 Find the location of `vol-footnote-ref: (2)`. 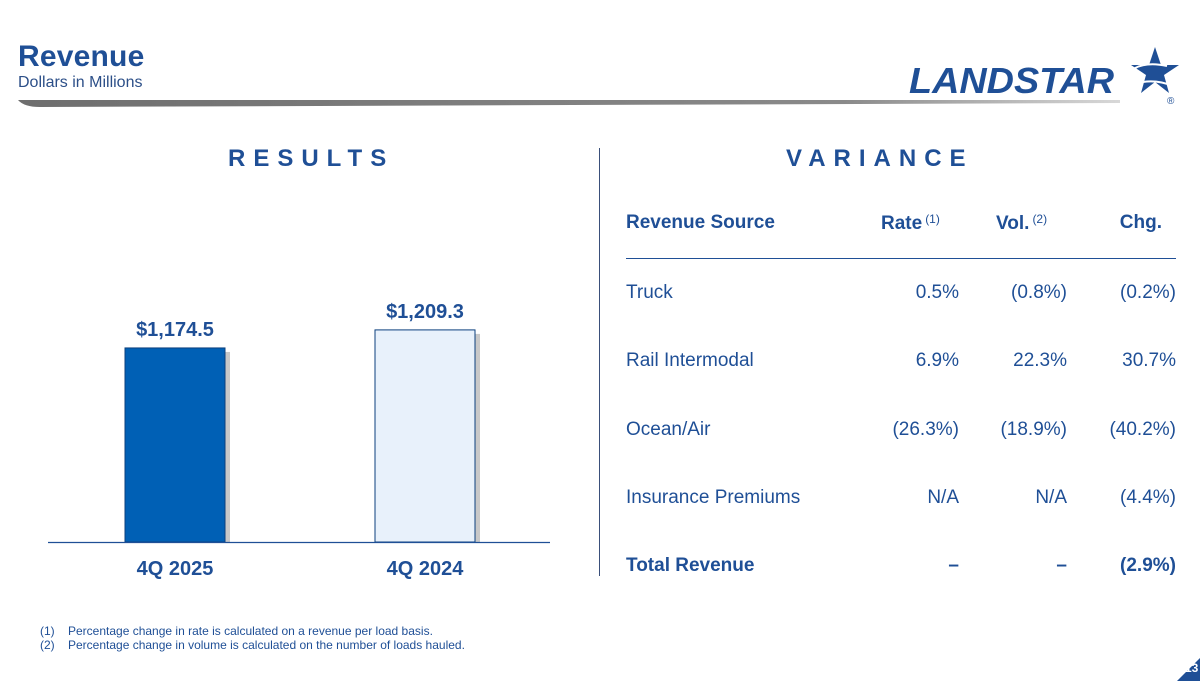

vol-footnote-ref: (2) is located at coordinates (1040, 219).